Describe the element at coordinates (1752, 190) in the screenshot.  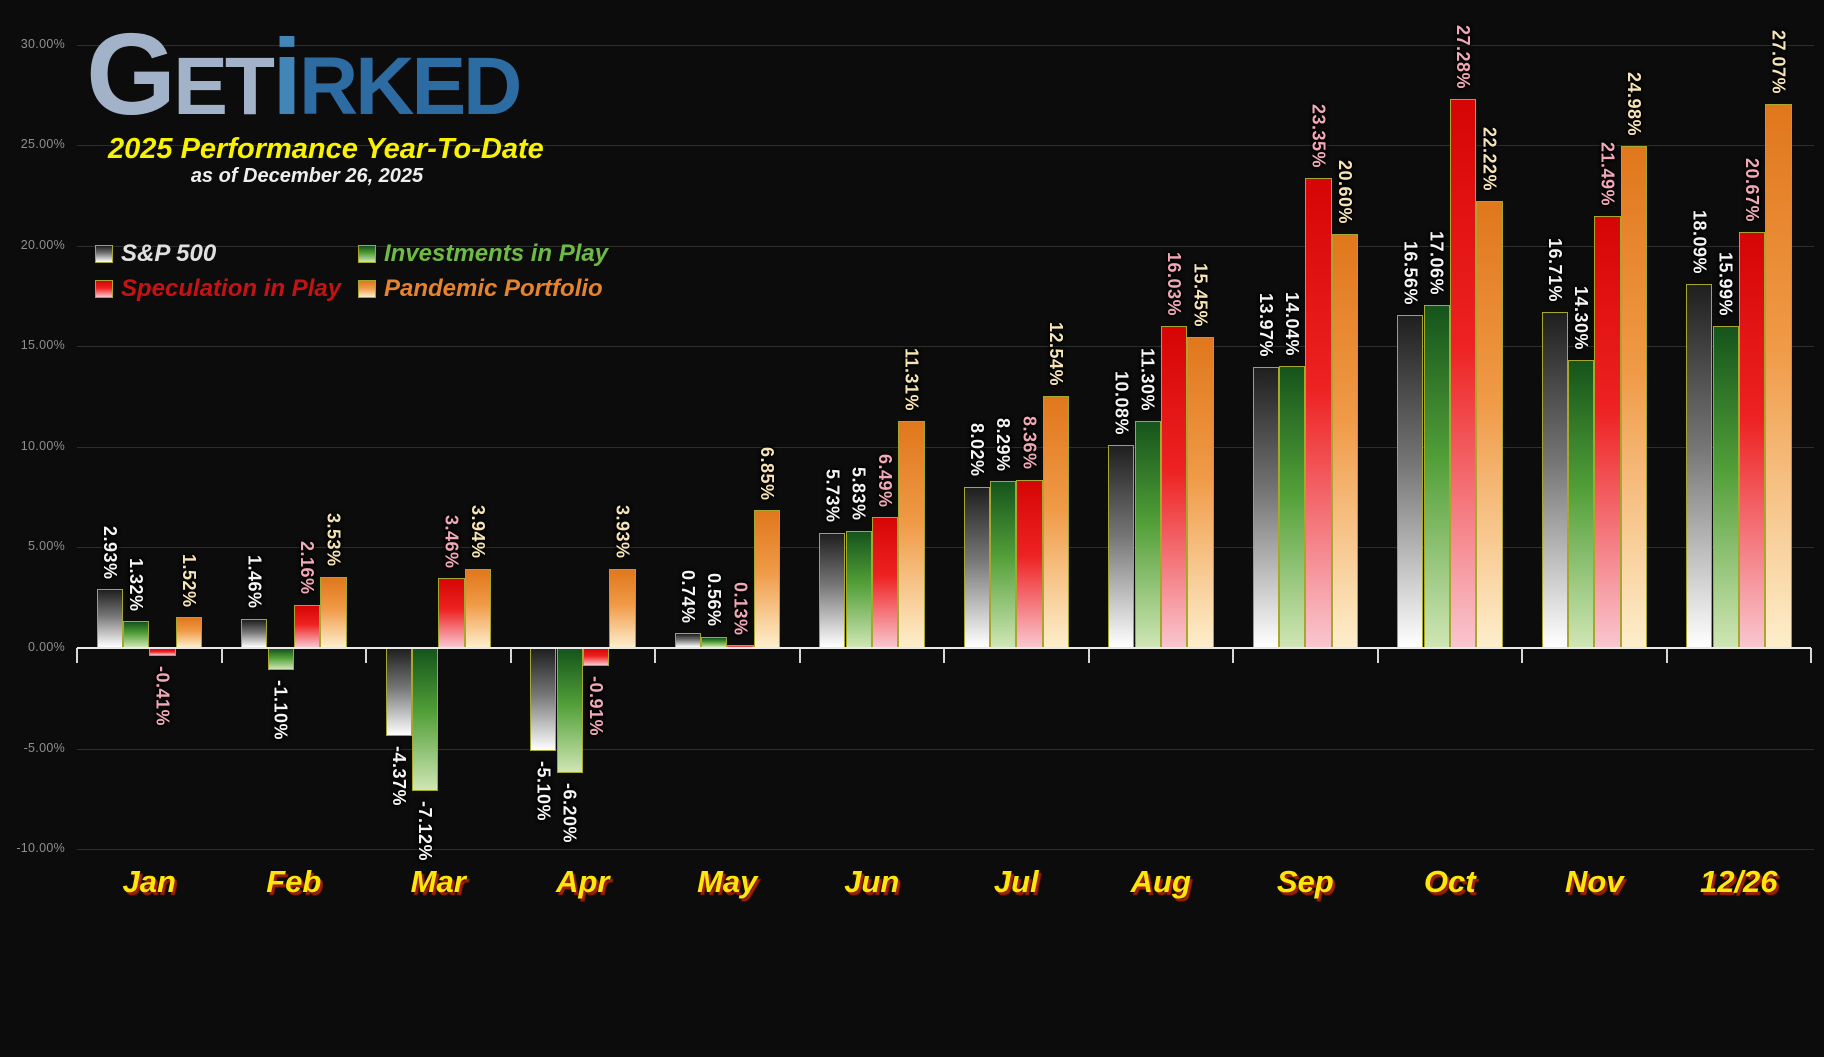
I see `value-label-speculation-in-play-12-26: 20.67%` at that location.